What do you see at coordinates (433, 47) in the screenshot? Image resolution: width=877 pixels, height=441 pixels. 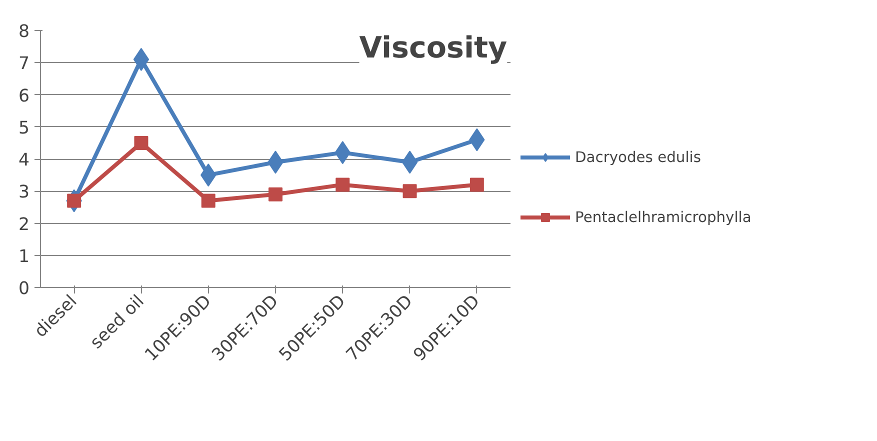 I see `chart-title: Viscosity` at bounding box center [433, 47].